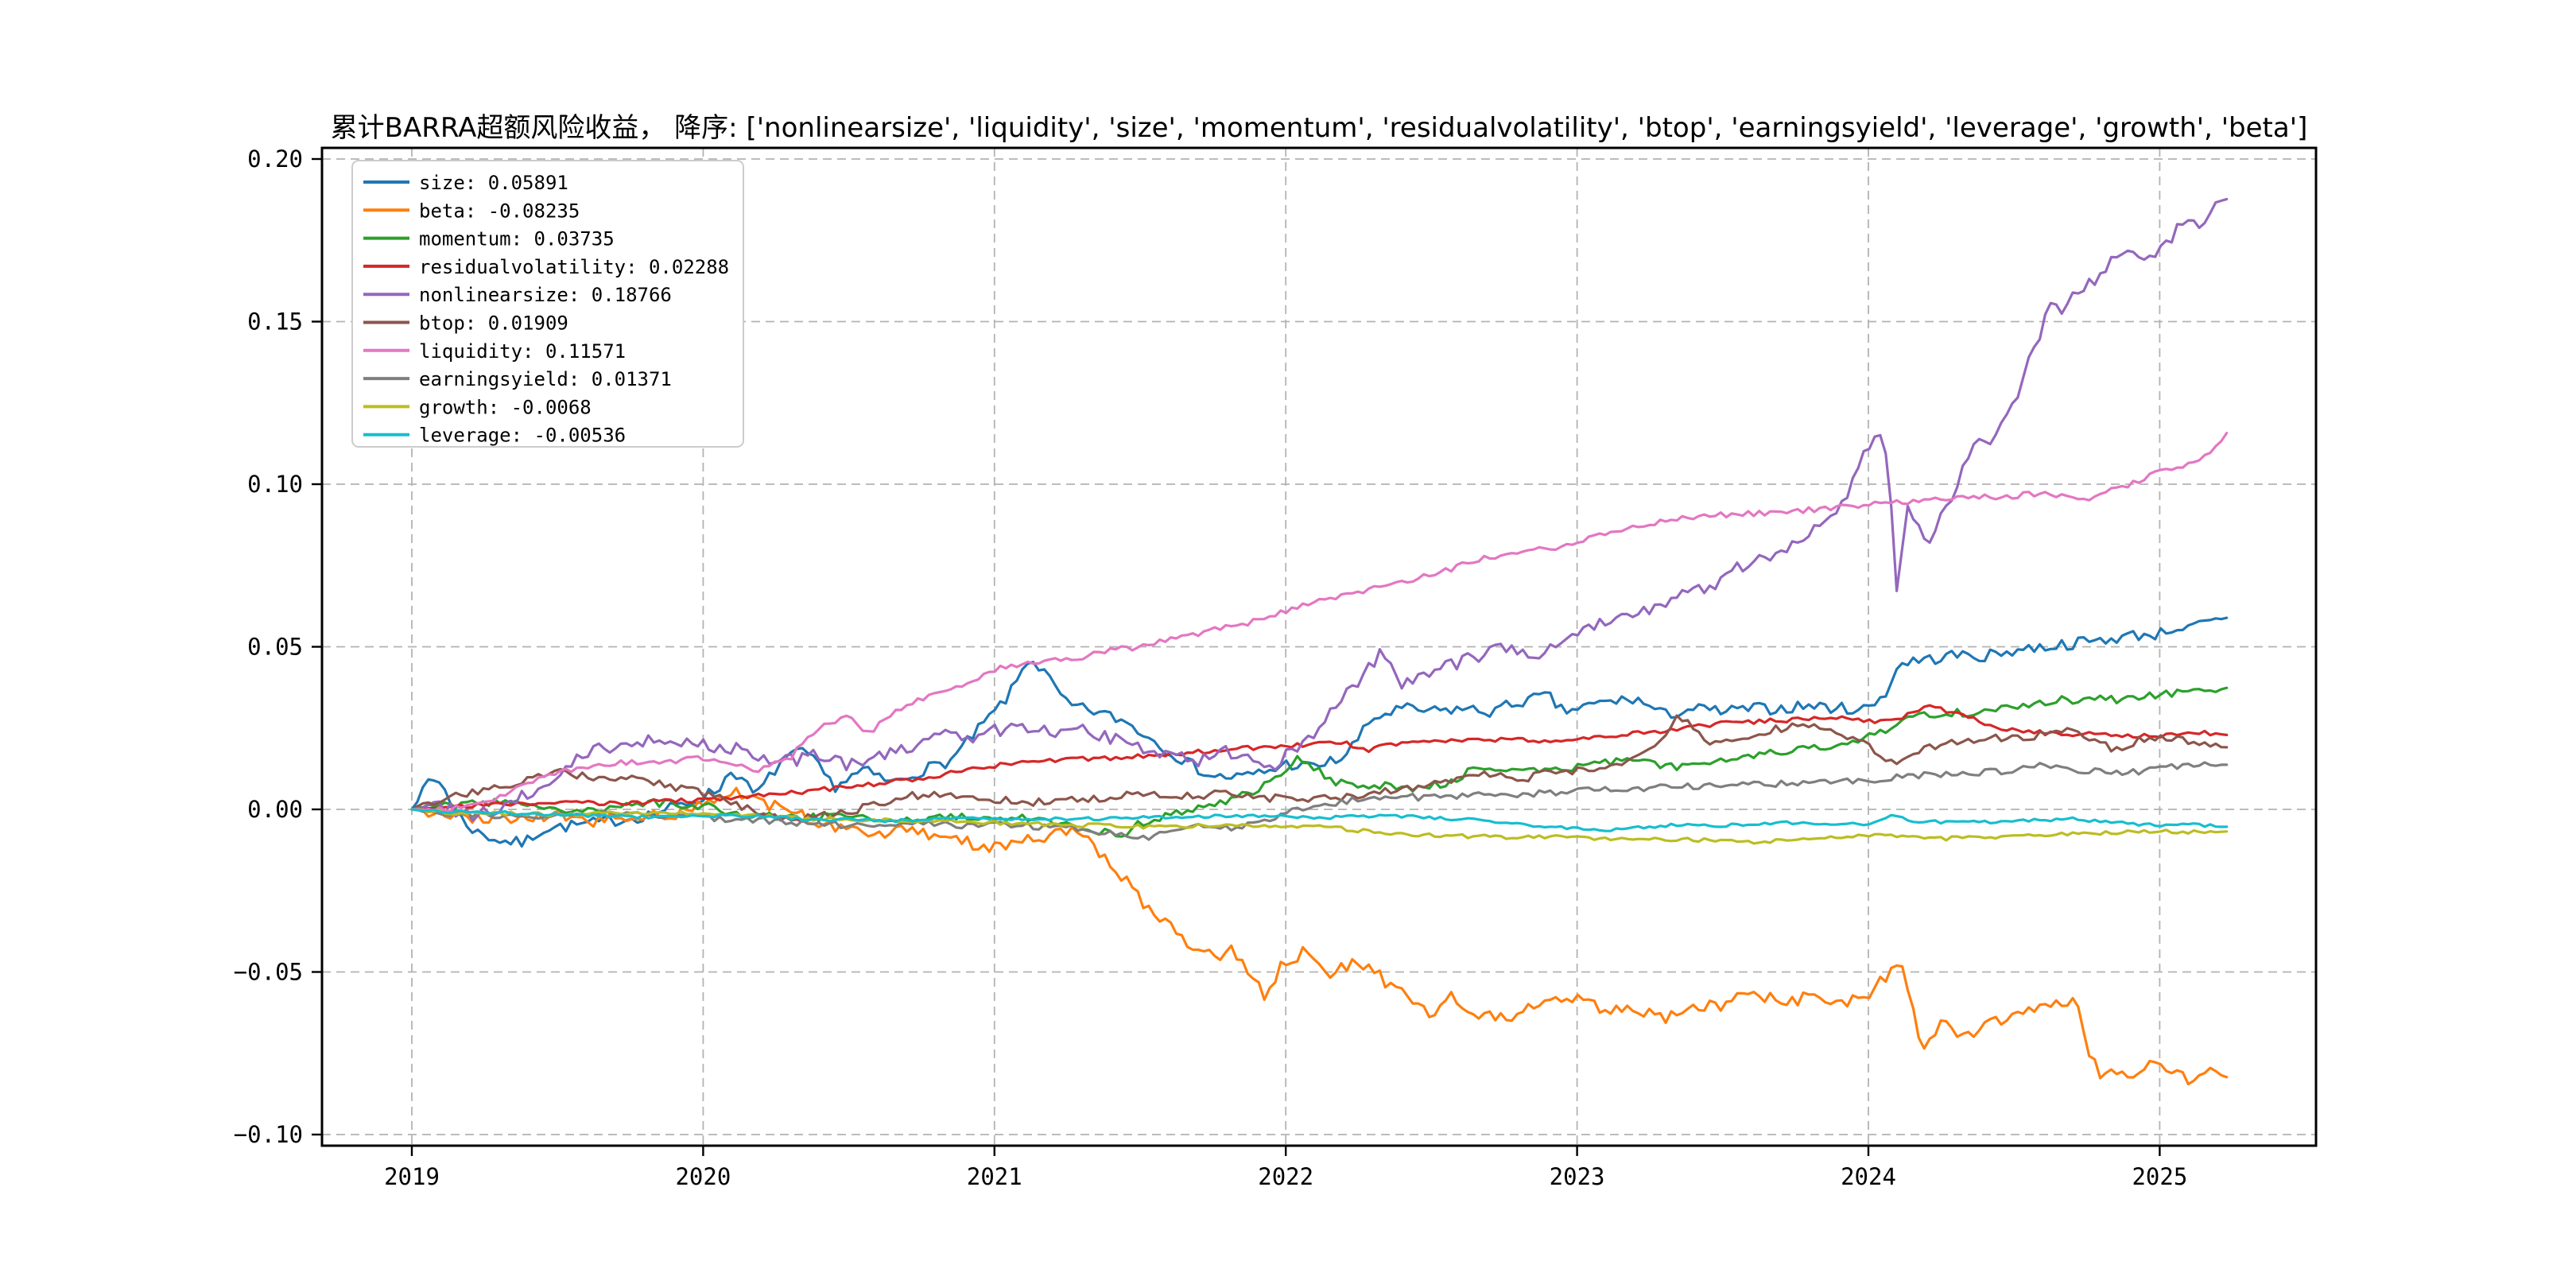 The height and width of the screenshot is (1288, 2576). I want to click on series-line-btop, so click(1320, 768).